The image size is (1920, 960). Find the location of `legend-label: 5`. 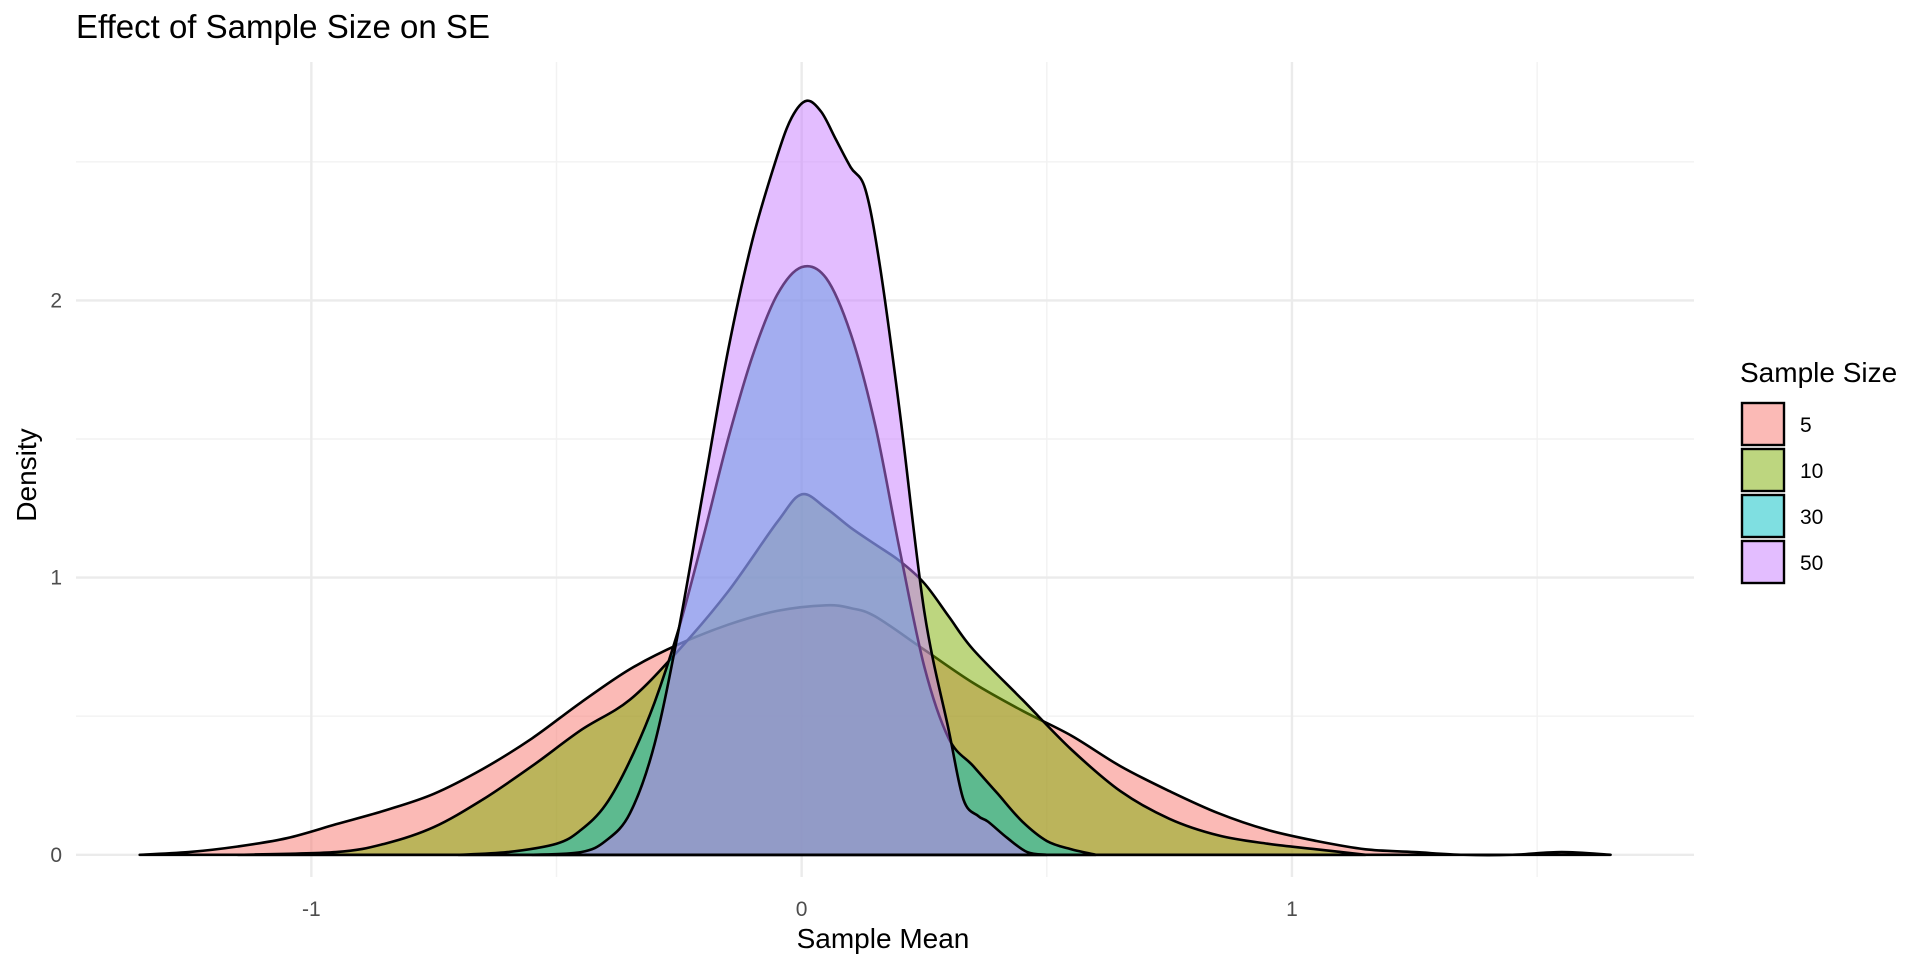

legend-label: 5 is located at coordinates (1806, 425).